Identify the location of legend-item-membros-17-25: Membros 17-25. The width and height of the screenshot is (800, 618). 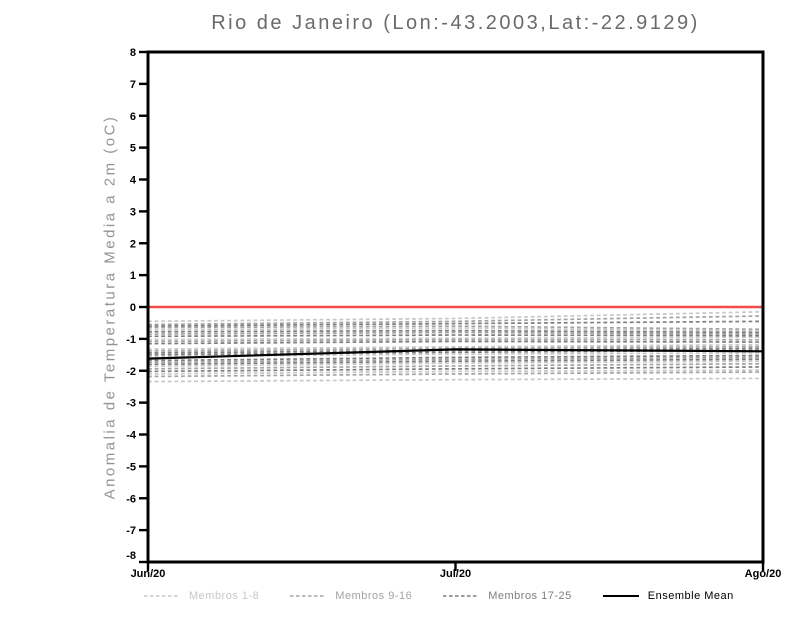
(507, 596).